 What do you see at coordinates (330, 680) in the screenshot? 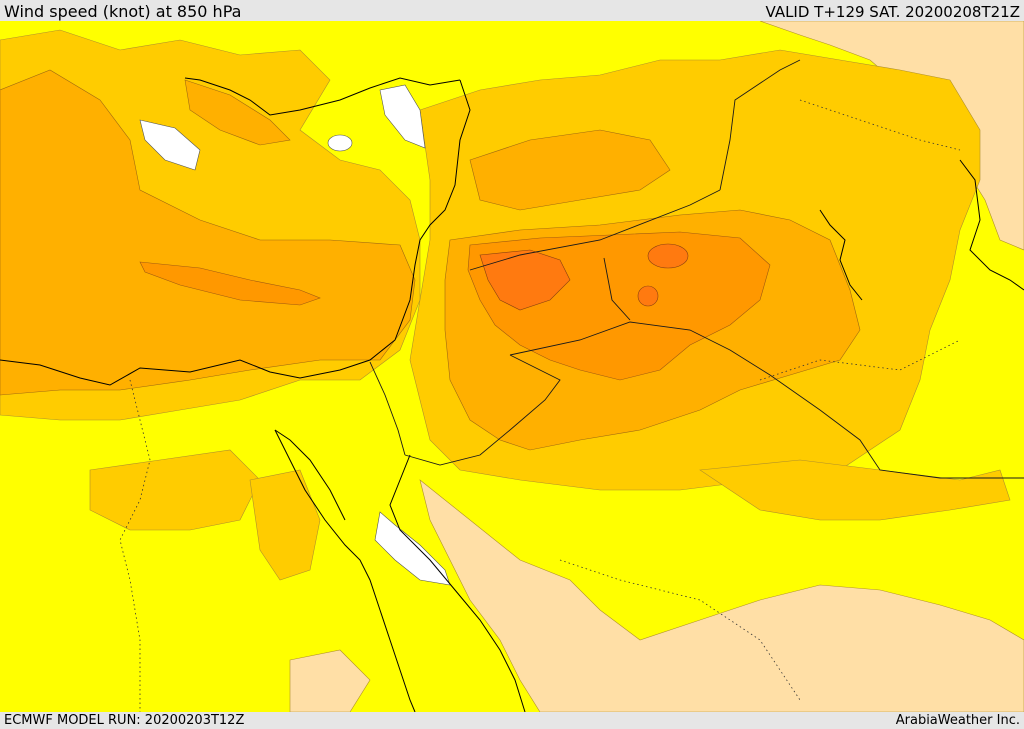
I see `band-light-tan-w` at bounding box center [330, 680].